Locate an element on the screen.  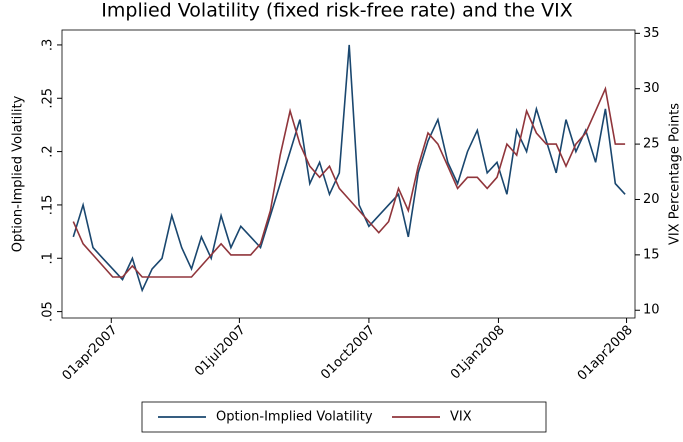
y-tick-label: .2 is located at coordinates (48, 151).